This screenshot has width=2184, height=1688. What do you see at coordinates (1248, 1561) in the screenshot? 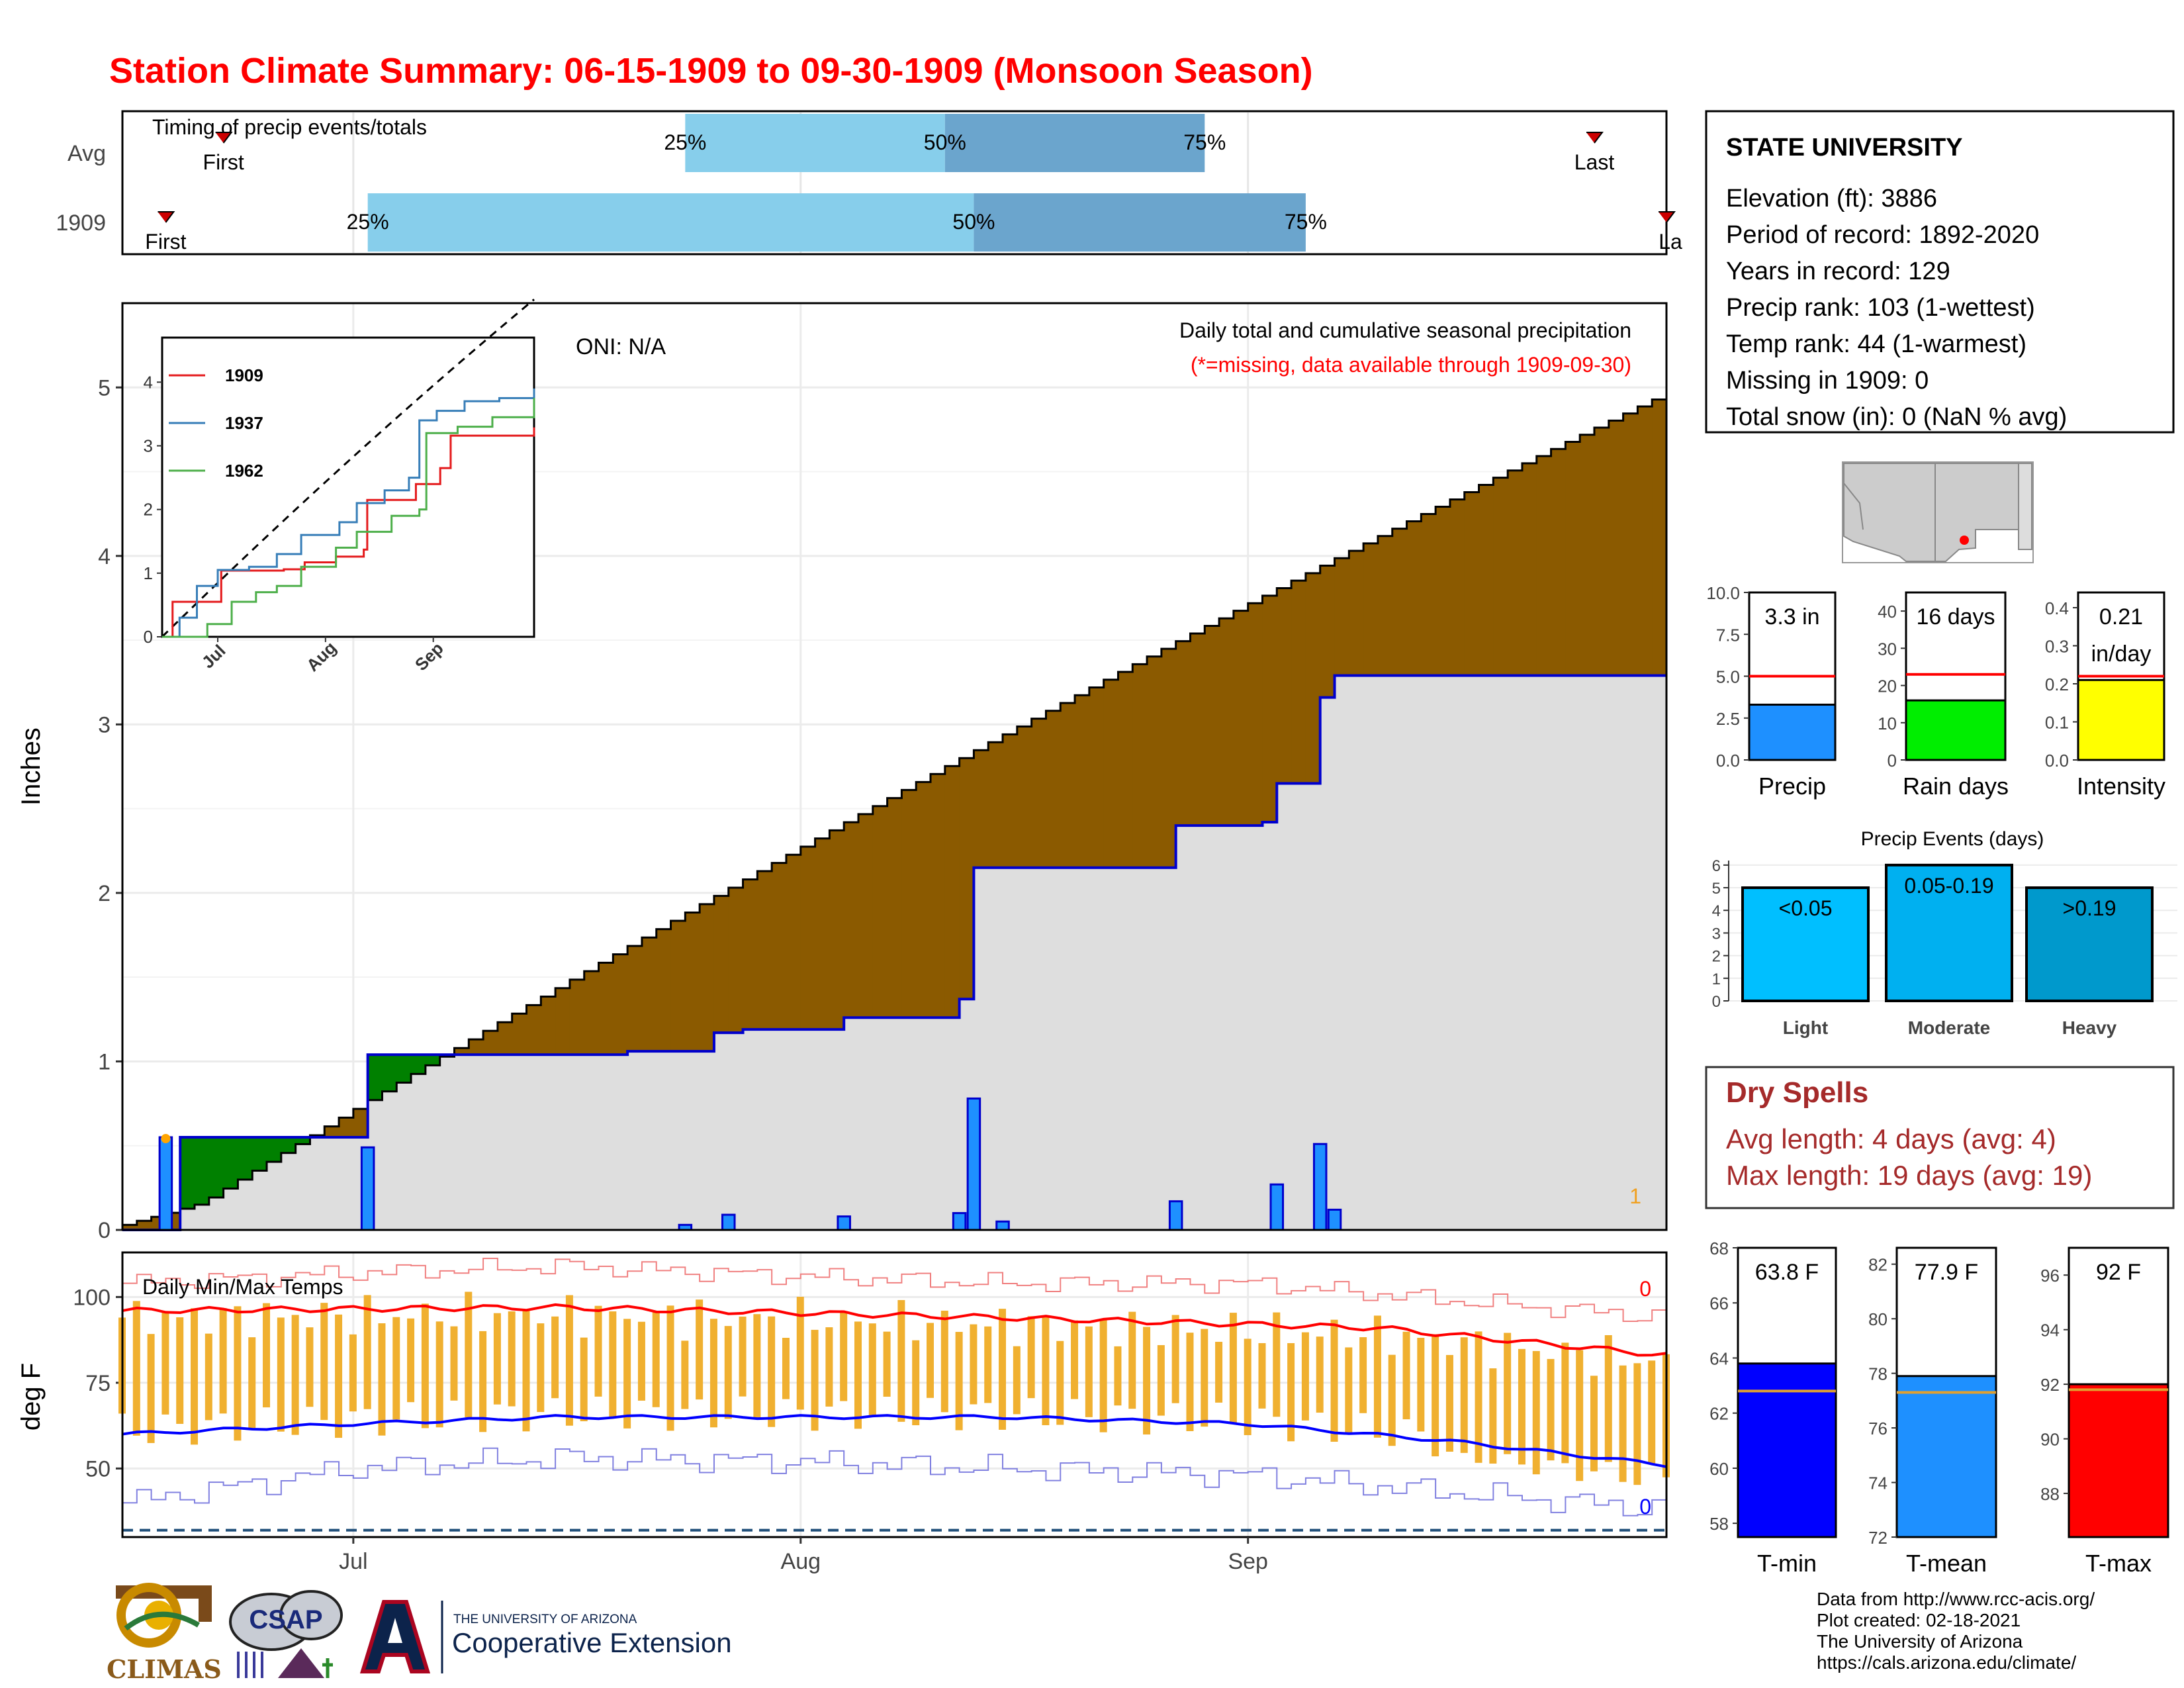
I see `month-label: Sep` at bounding box center [1248, 1561].